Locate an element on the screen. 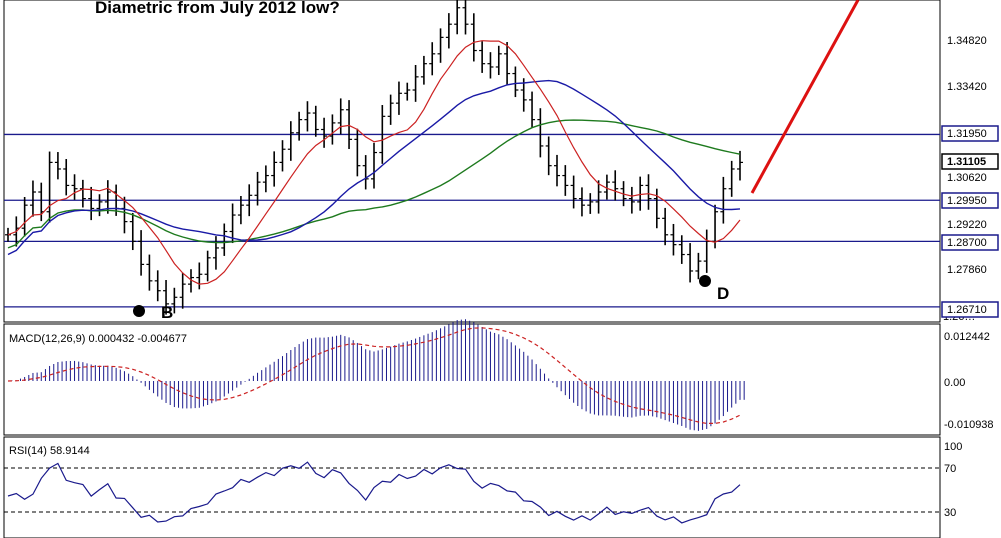  price-tick-4: 1.29220 is located at coordinates (967, 225).